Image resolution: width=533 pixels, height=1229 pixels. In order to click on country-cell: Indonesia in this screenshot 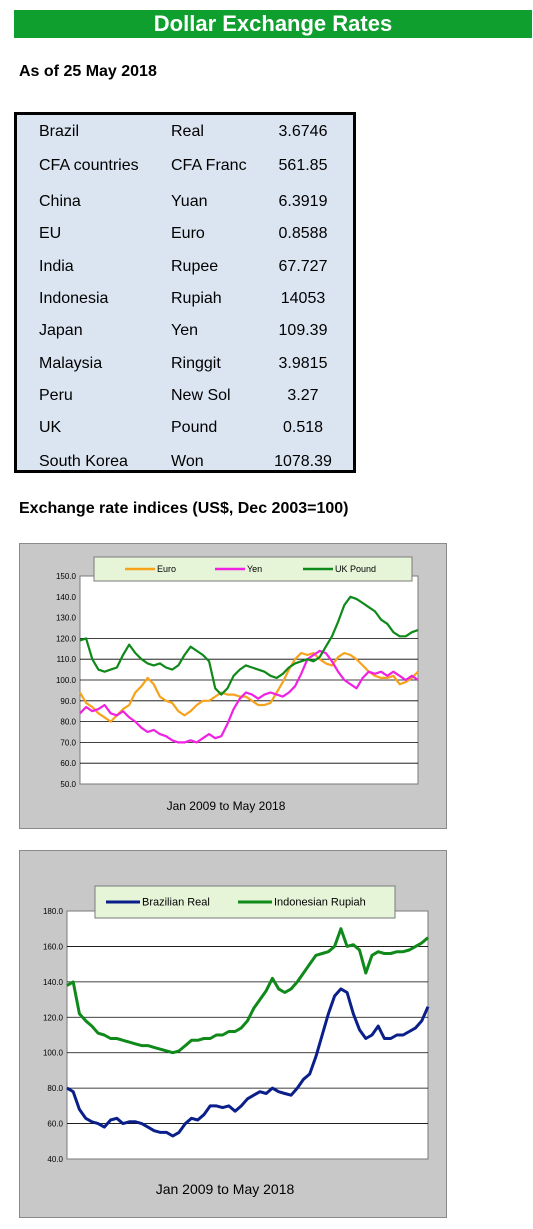, I will do `click(74, 298)`.